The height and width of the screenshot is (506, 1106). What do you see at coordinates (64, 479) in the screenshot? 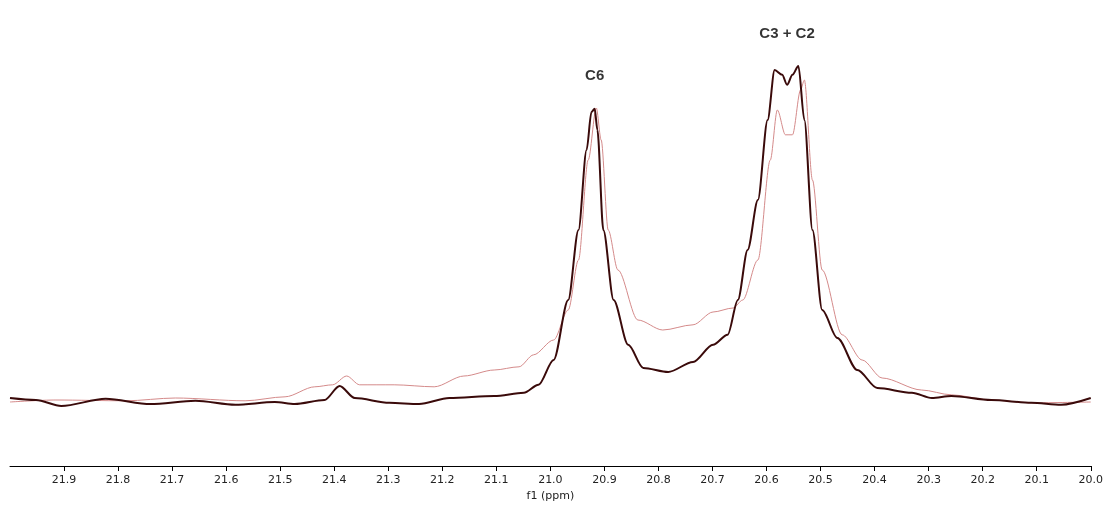
I see `x-tick-label: 21.9` at bounding box center [64, 479].